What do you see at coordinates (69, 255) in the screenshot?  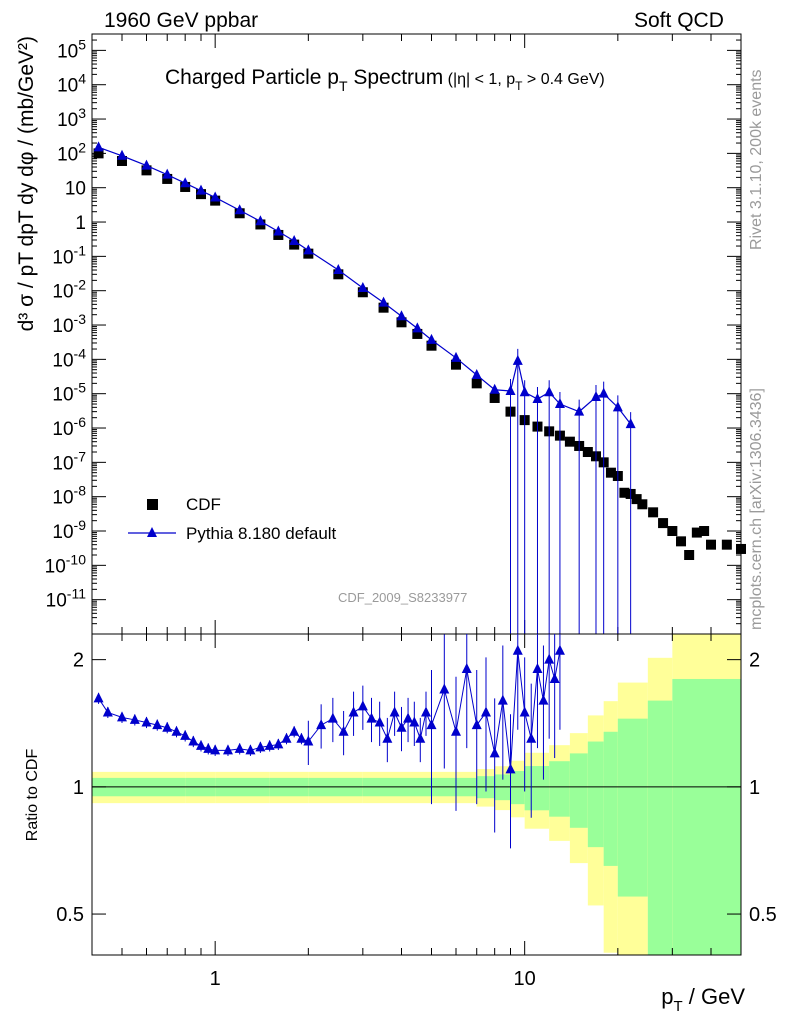 I see `y-tick-label: 10⁻¹` at bounding box center [69, 255].